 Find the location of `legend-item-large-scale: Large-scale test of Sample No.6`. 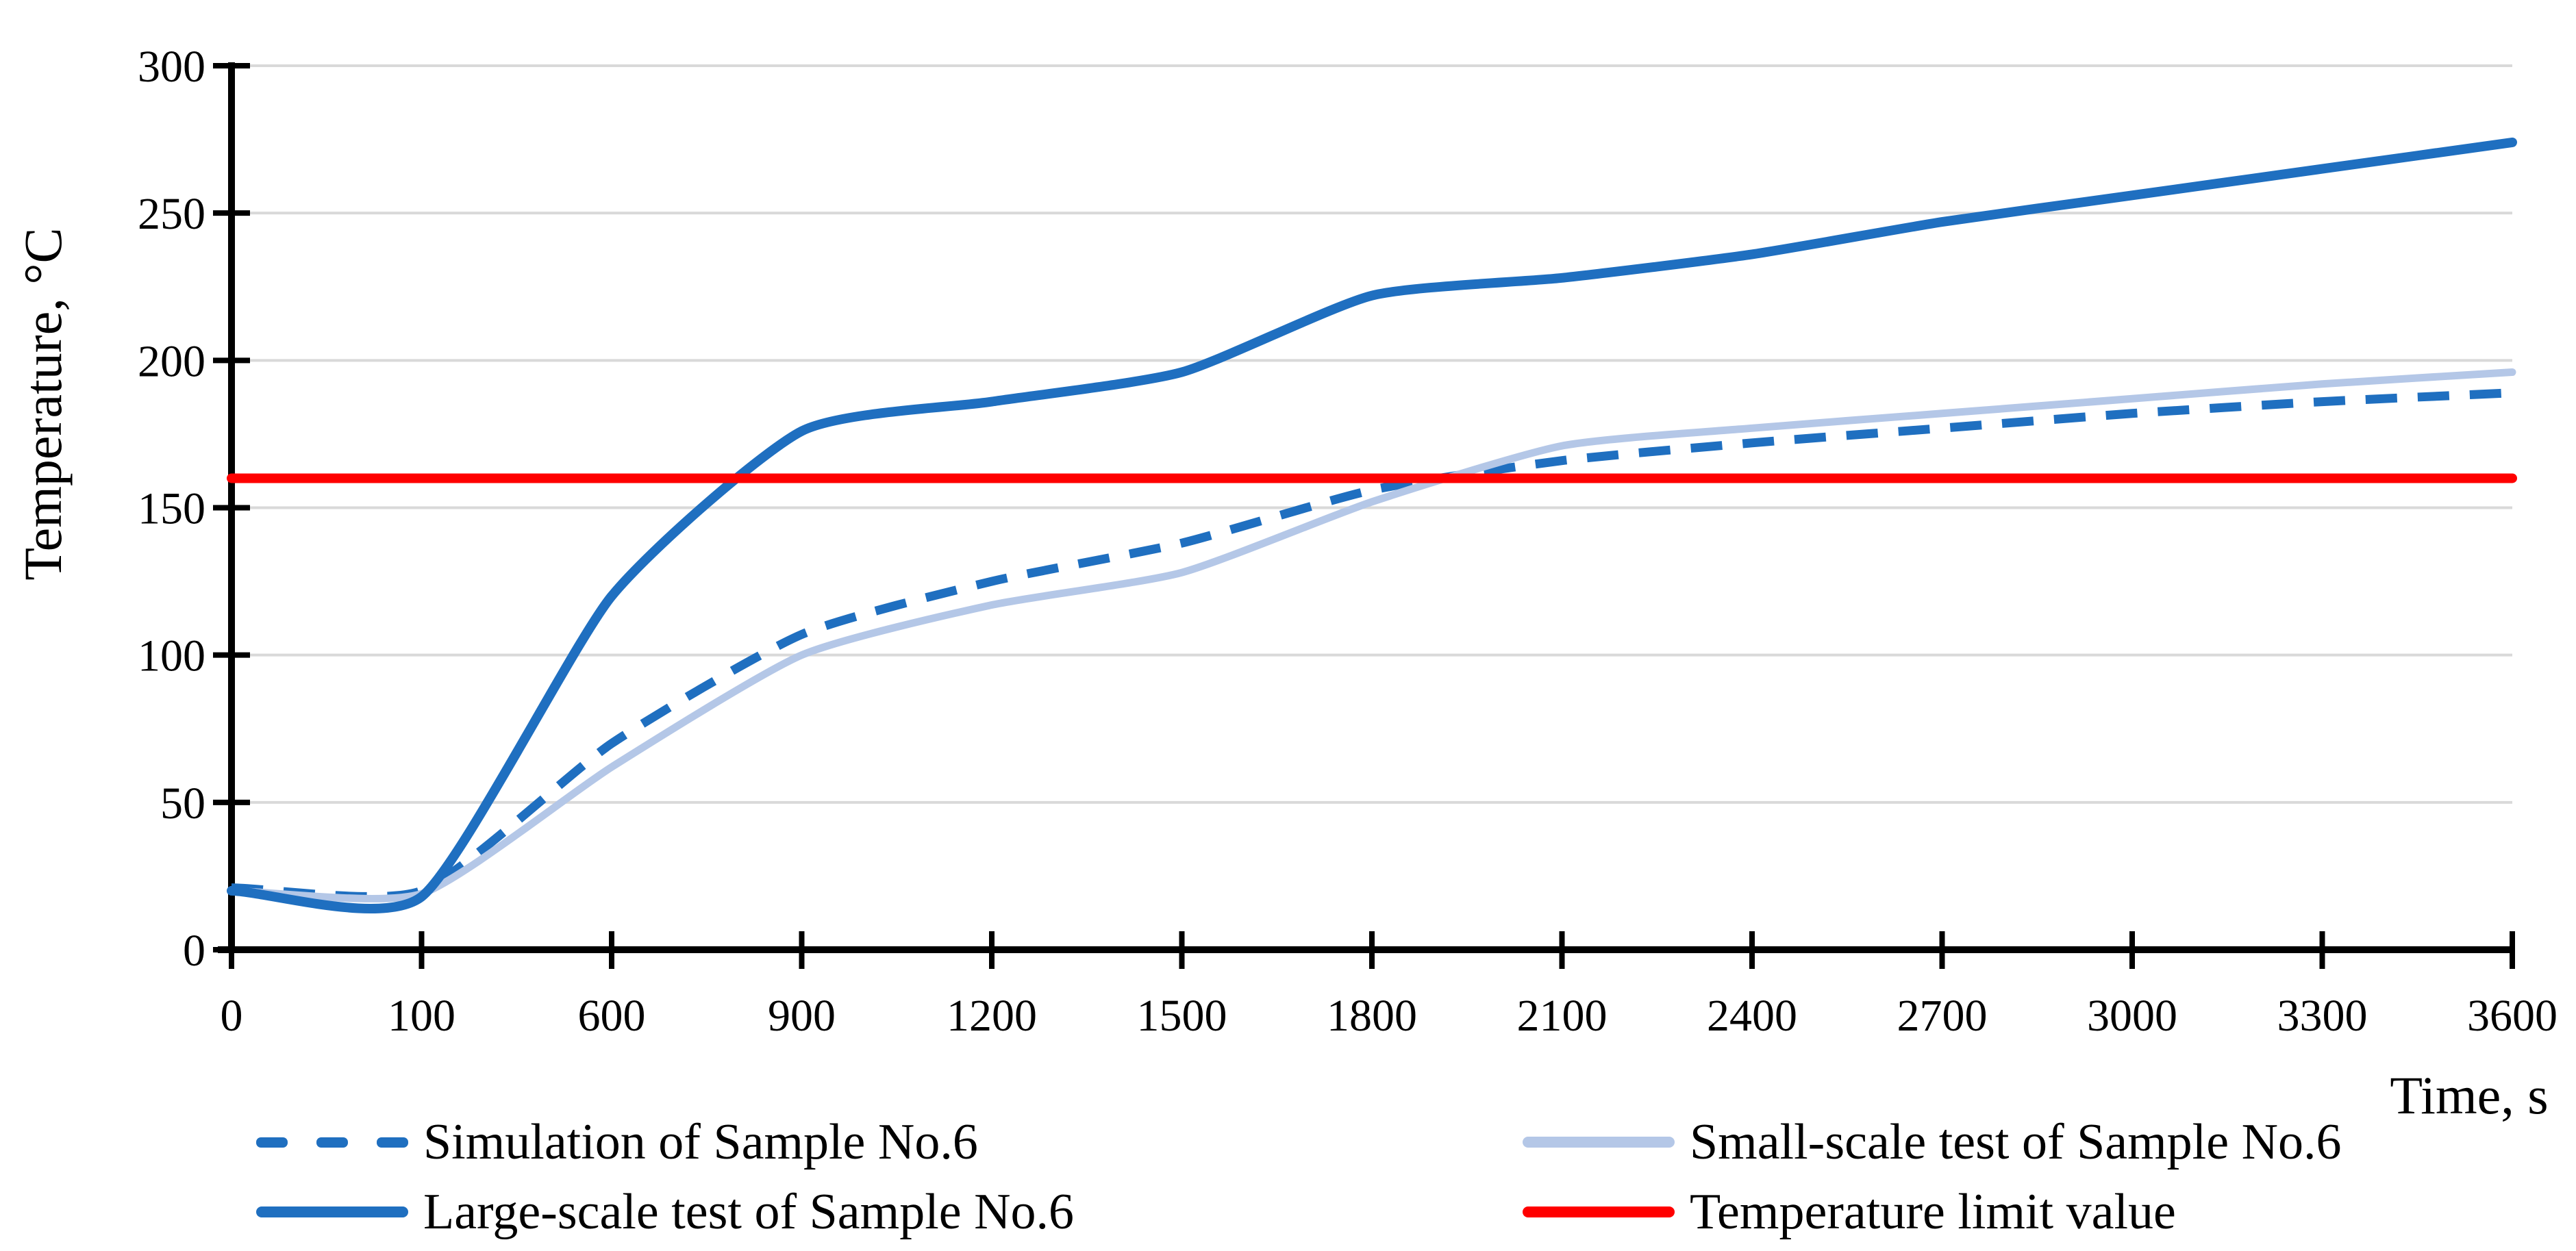

legend-item-large-scale: Large-scale test of Sample No.6 is located at coordinates (665, 1212).